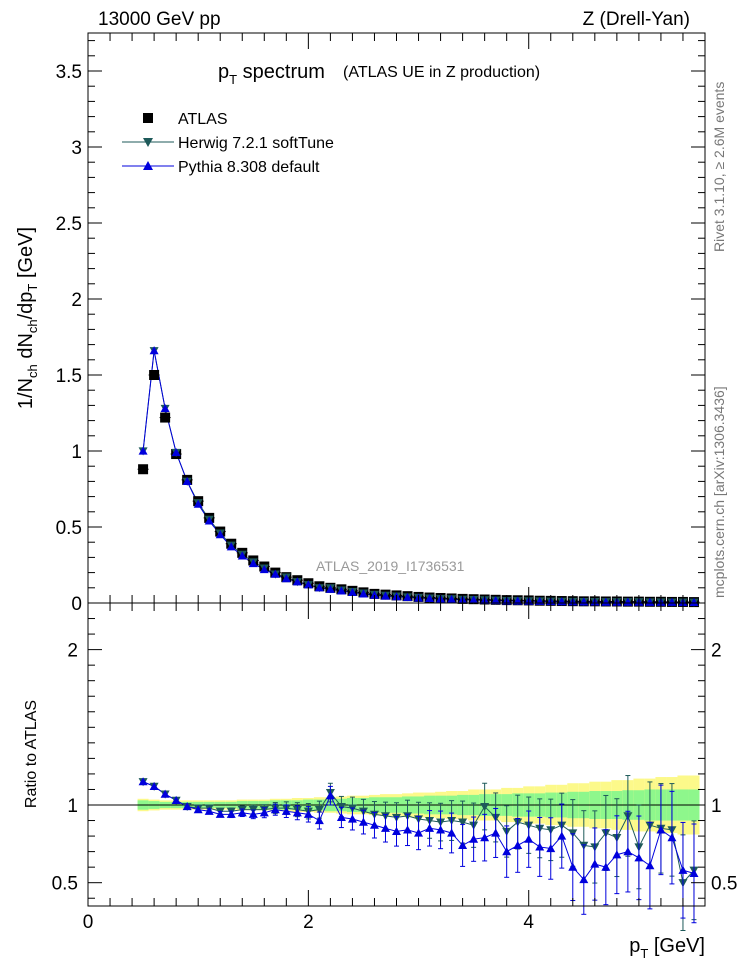 Image resolution: width=746 pixels, height=972 pixels. I want to click on title-p: p, so click(223, 72).